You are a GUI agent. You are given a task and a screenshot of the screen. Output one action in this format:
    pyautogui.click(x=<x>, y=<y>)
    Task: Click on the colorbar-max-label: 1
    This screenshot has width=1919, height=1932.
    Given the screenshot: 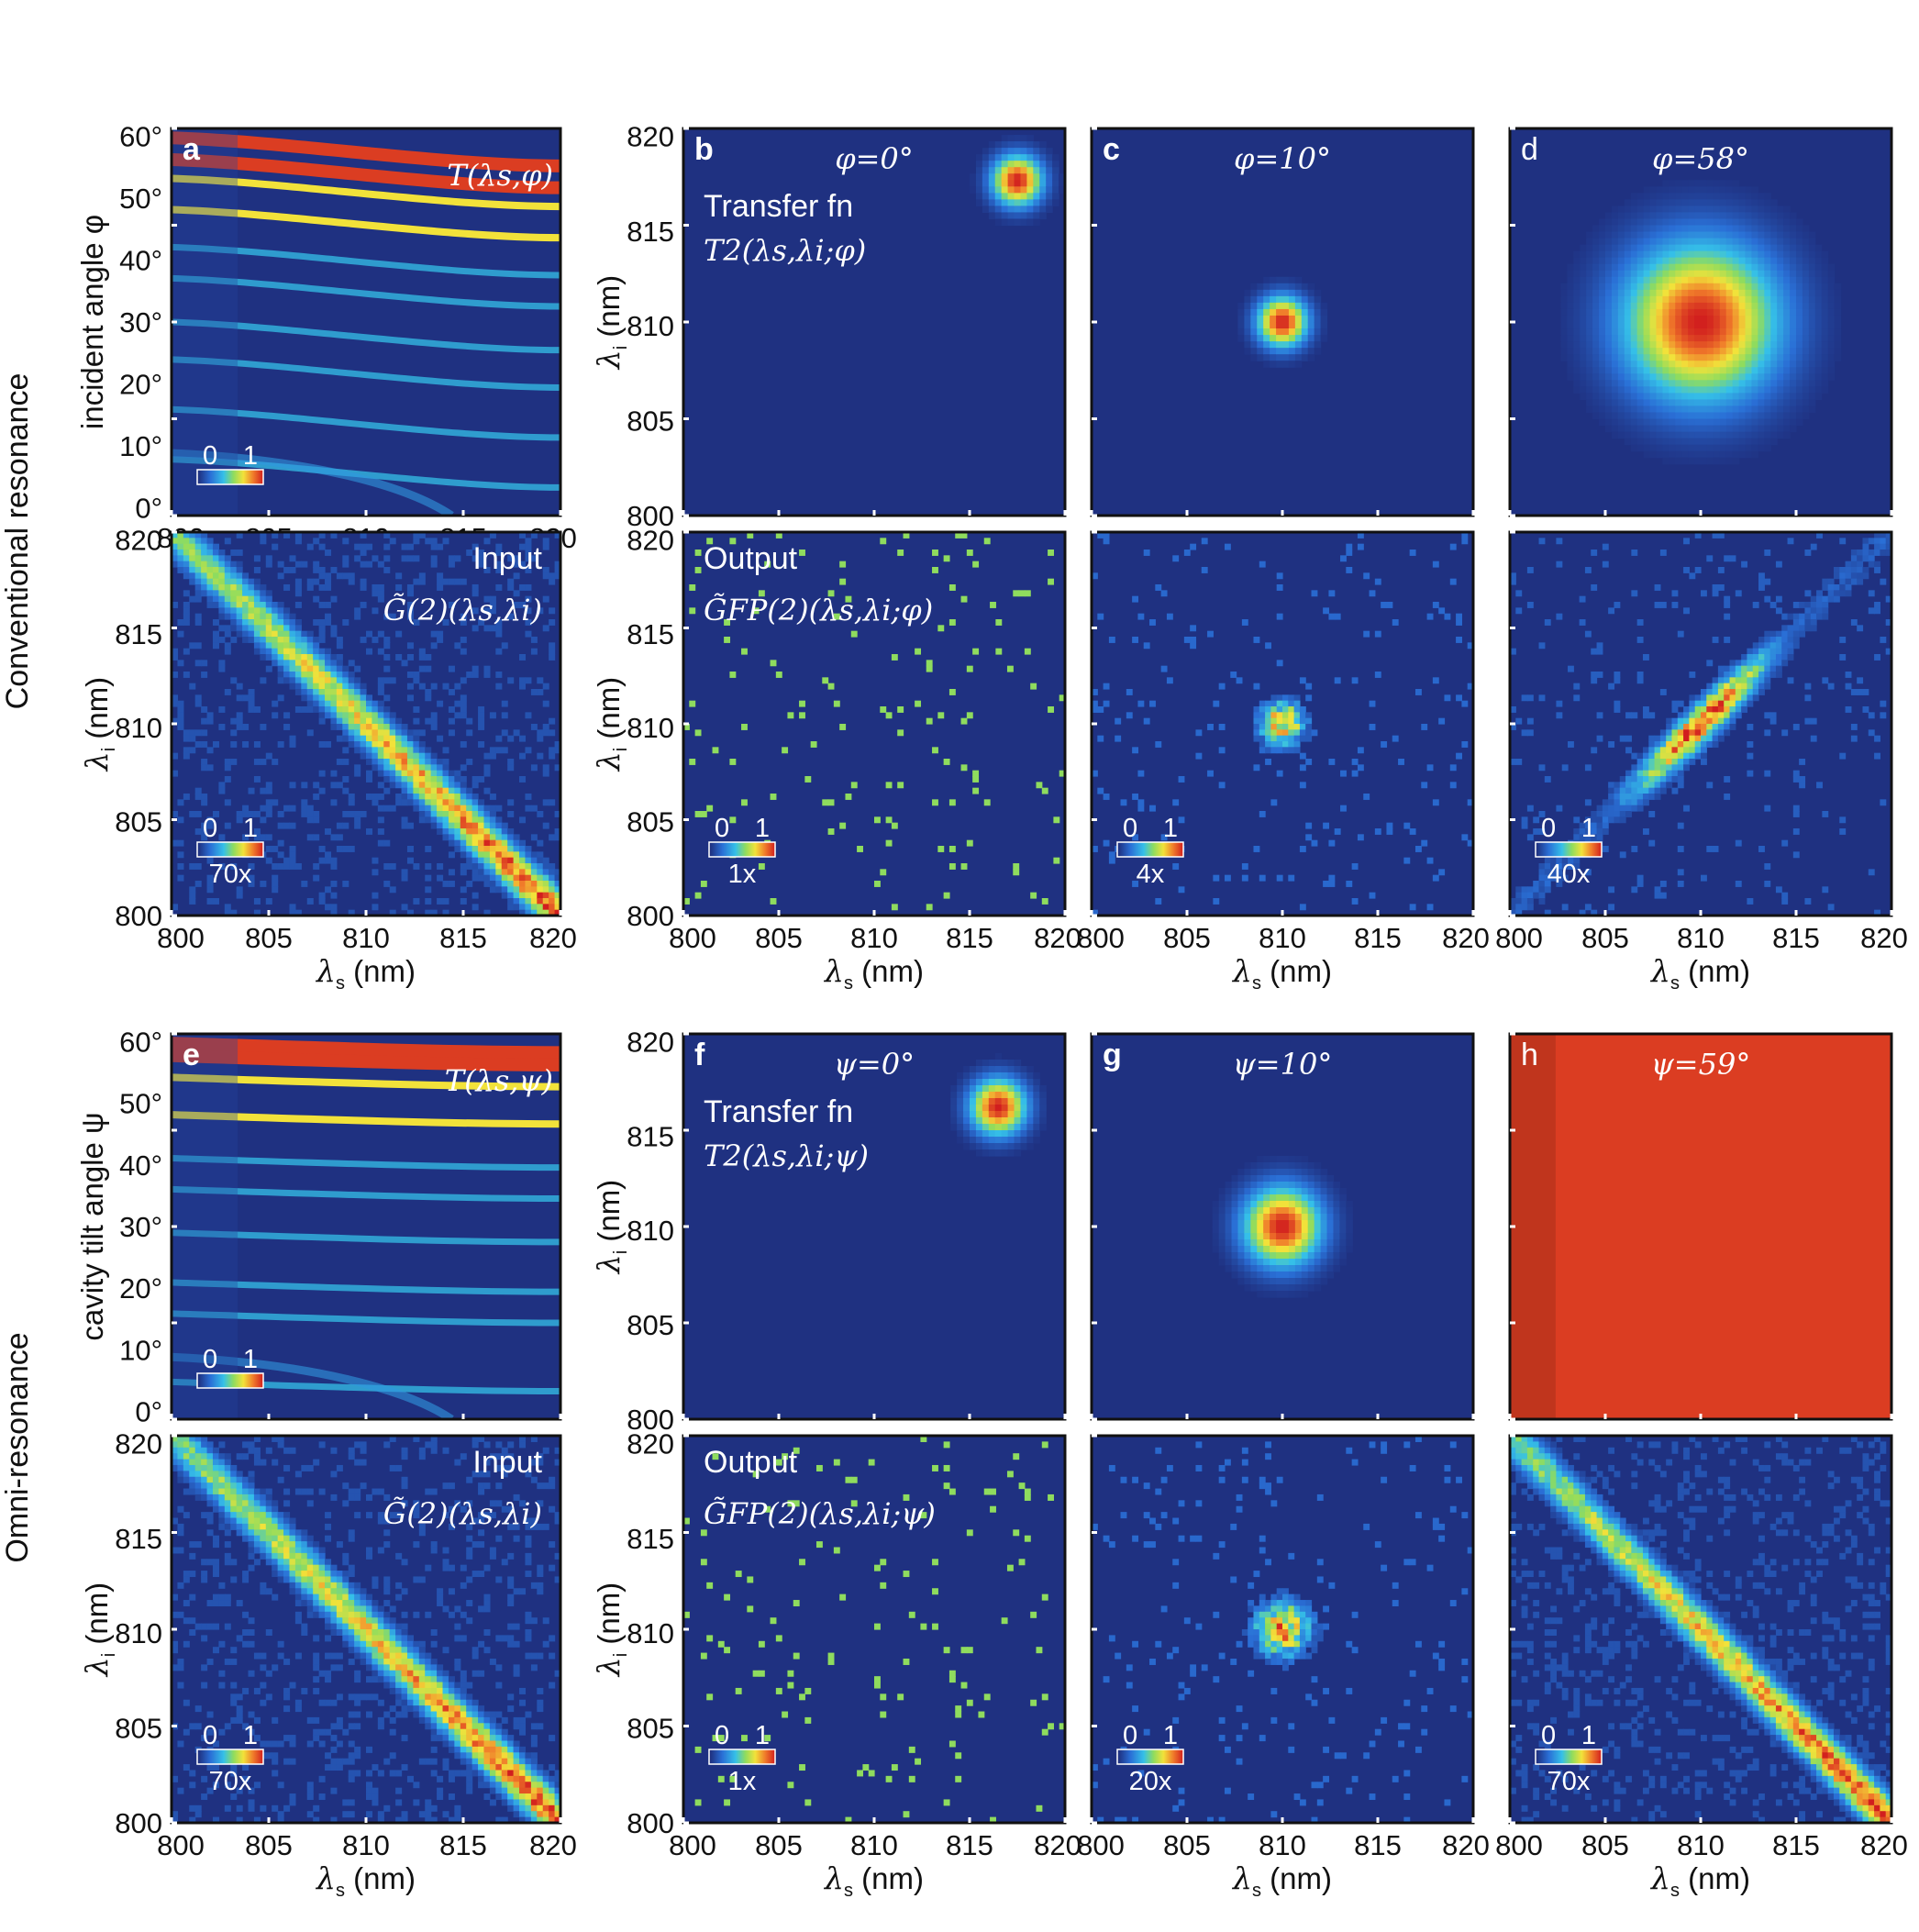 What is the action you would take?
    pyautogui.click(x=1170, y=828)
    